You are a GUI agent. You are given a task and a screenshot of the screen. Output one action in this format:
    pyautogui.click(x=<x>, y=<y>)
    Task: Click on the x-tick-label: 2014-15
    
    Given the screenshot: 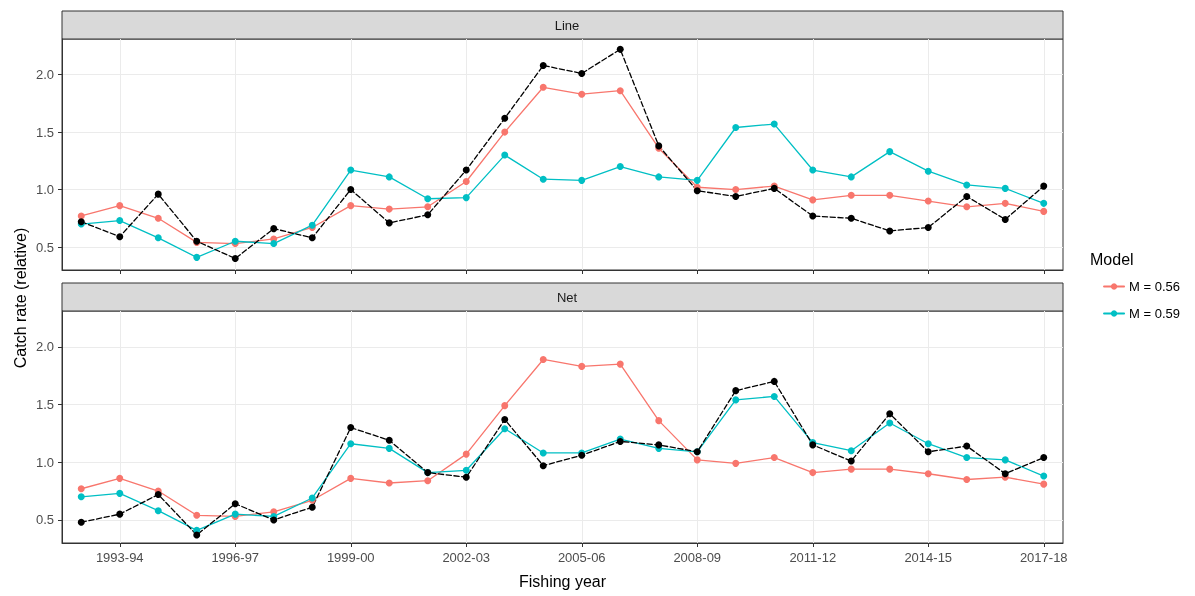 What is the action you would take?
    pyautogui.click(x=928, y=557)
    